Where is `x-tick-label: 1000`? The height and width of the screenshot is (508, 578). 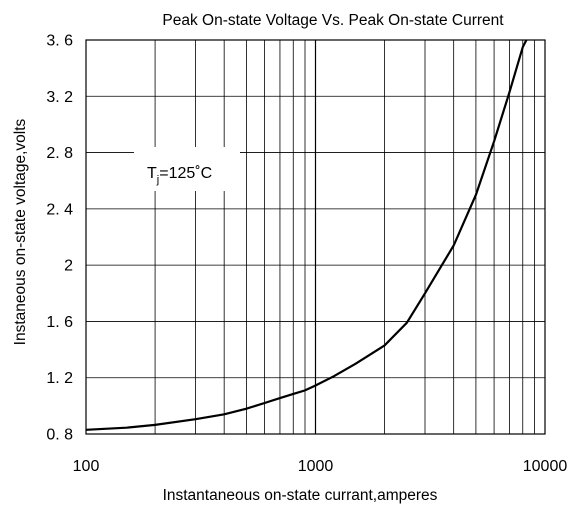
x-tick-label: 1000 is located at coordinates (316, 466).